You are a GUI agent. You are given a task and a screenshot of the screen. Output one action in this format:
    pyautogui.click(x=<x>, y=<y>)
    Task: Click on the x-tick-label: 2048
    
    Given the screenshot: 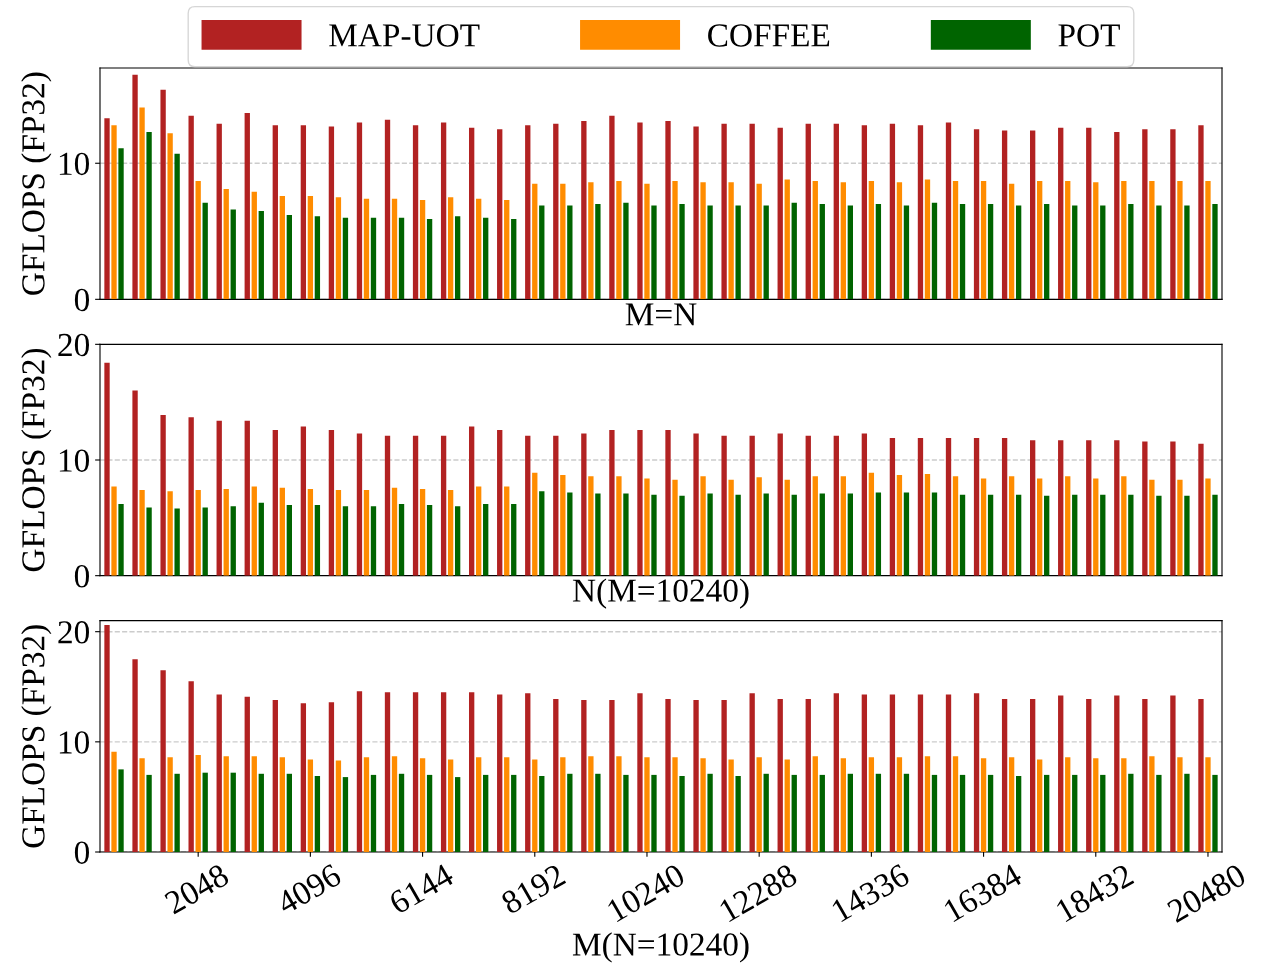 What is the action you would take?
    pyautogui.click(x=197, y=889)
    